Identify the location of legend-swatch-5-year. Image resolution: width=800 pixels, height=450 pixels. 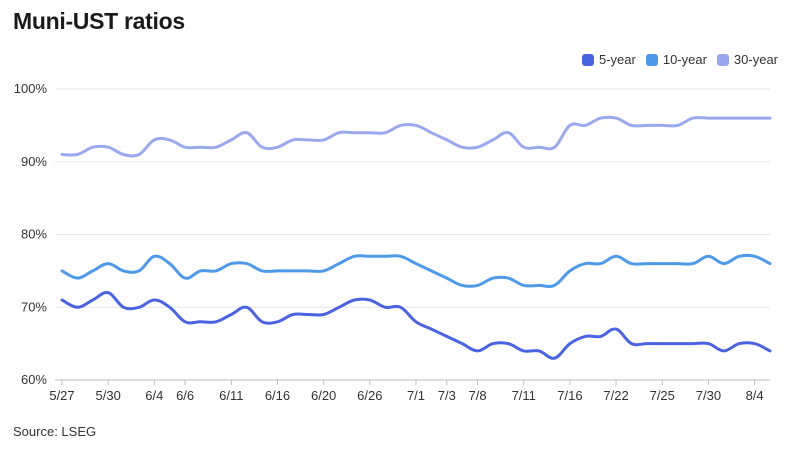
(587, 59).